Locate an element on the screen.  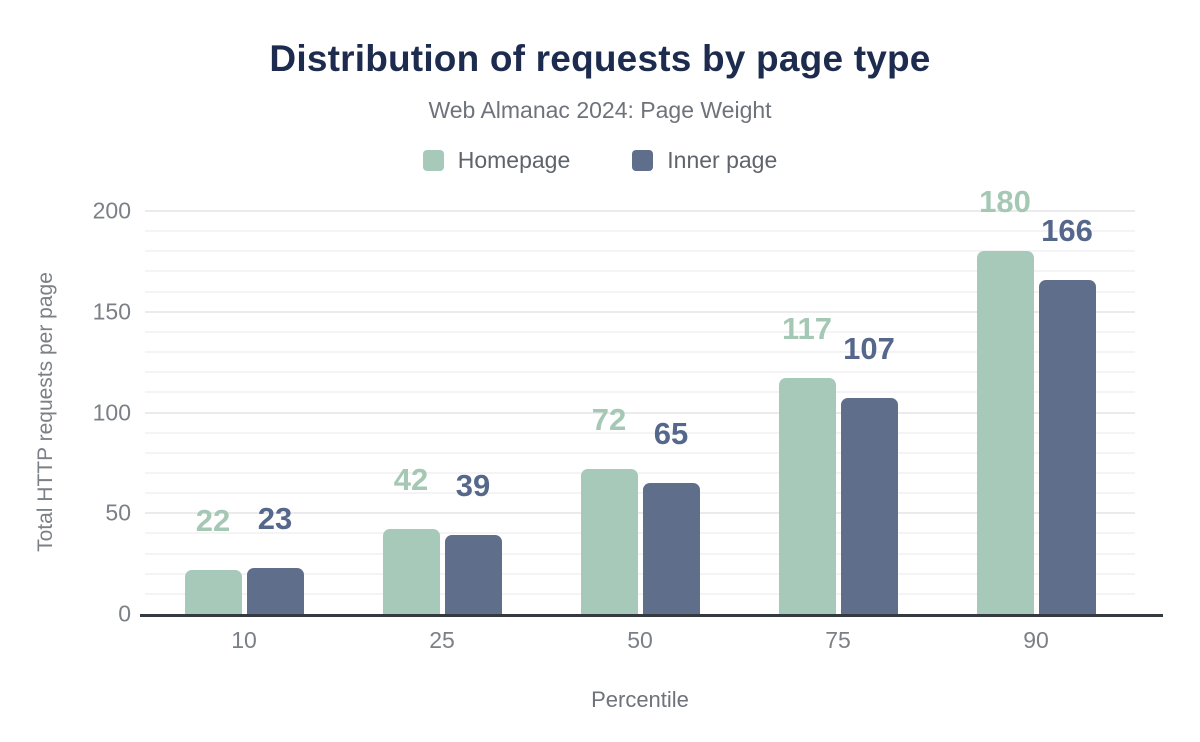
bar-homepage-p25 is located at coordinates (411, 571).